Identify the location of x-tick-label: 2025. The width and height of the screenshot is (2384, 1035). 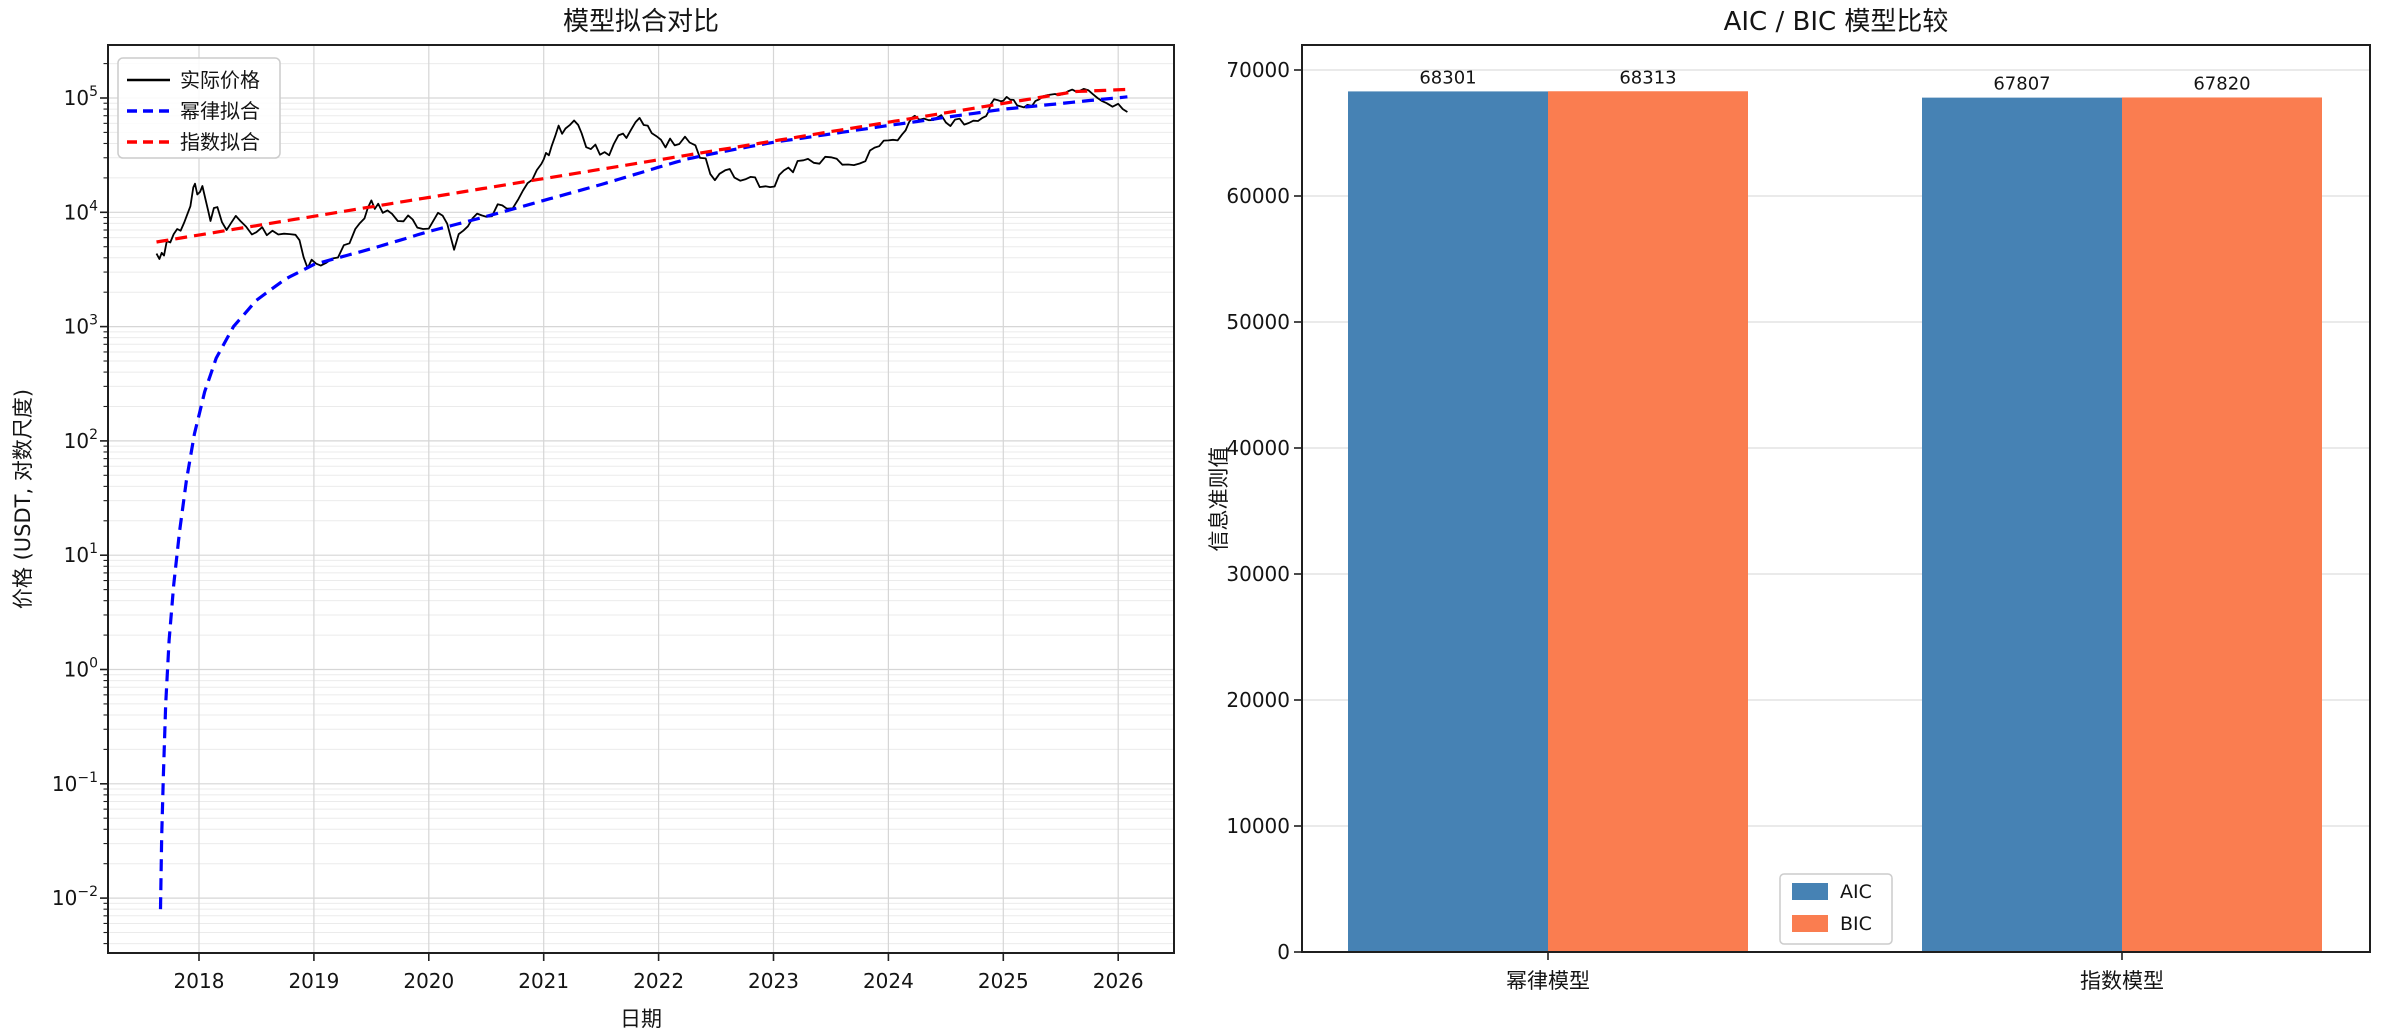
(1003, 981).